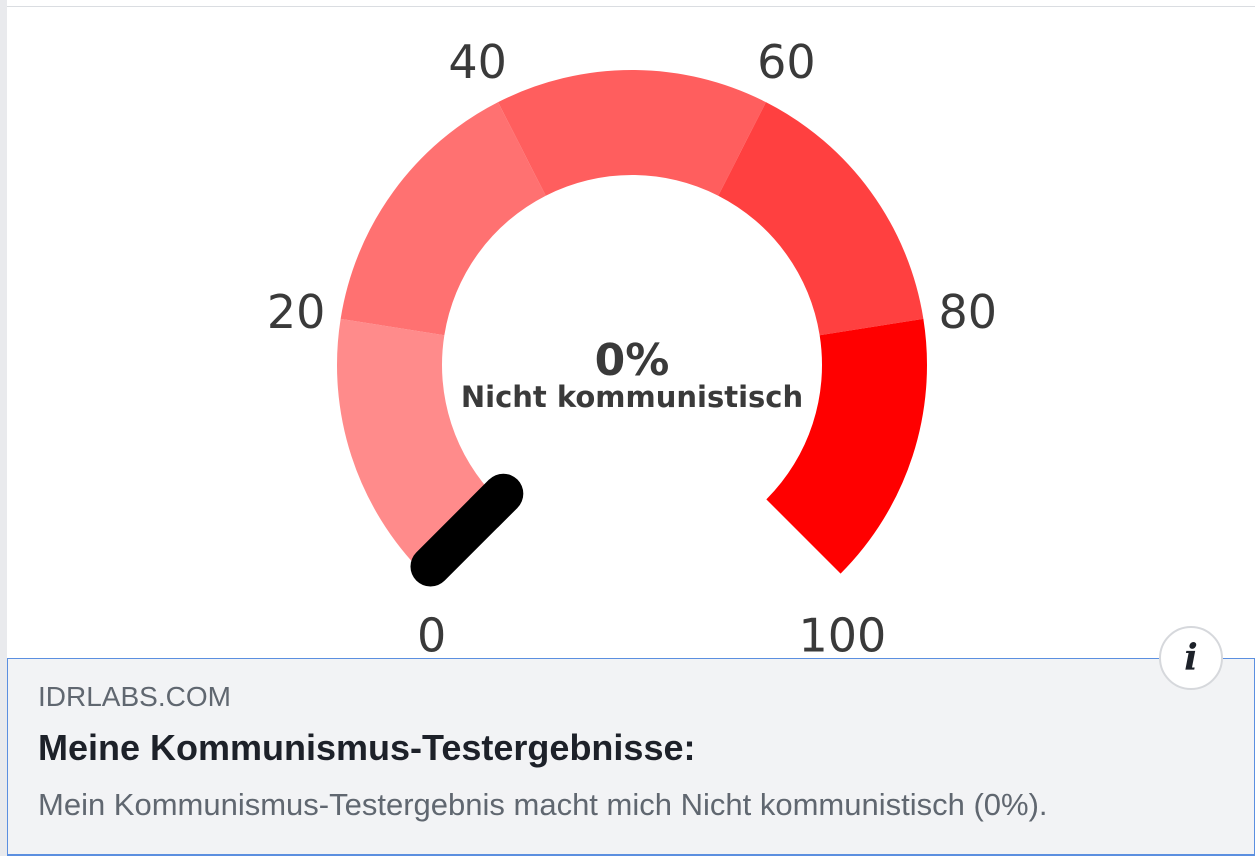  Describe the element at coordinates (632, 397) in the screenshot. I see `gauge-caption: Nicht kommunistisch` at that location.